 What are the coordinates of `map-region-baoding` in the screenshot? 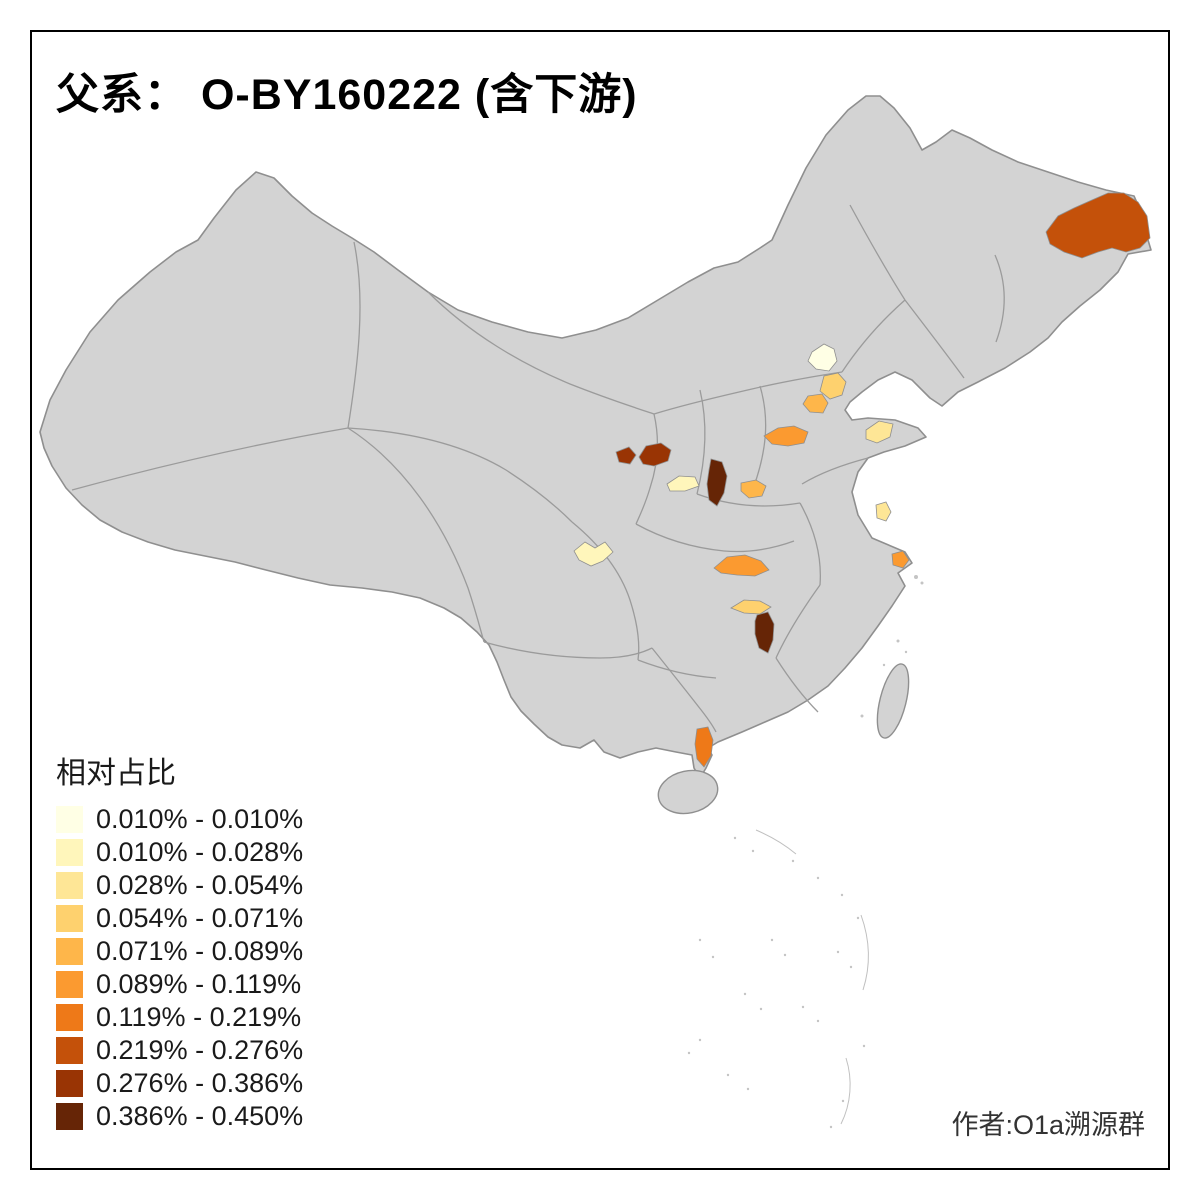 It's located at (815, 403).